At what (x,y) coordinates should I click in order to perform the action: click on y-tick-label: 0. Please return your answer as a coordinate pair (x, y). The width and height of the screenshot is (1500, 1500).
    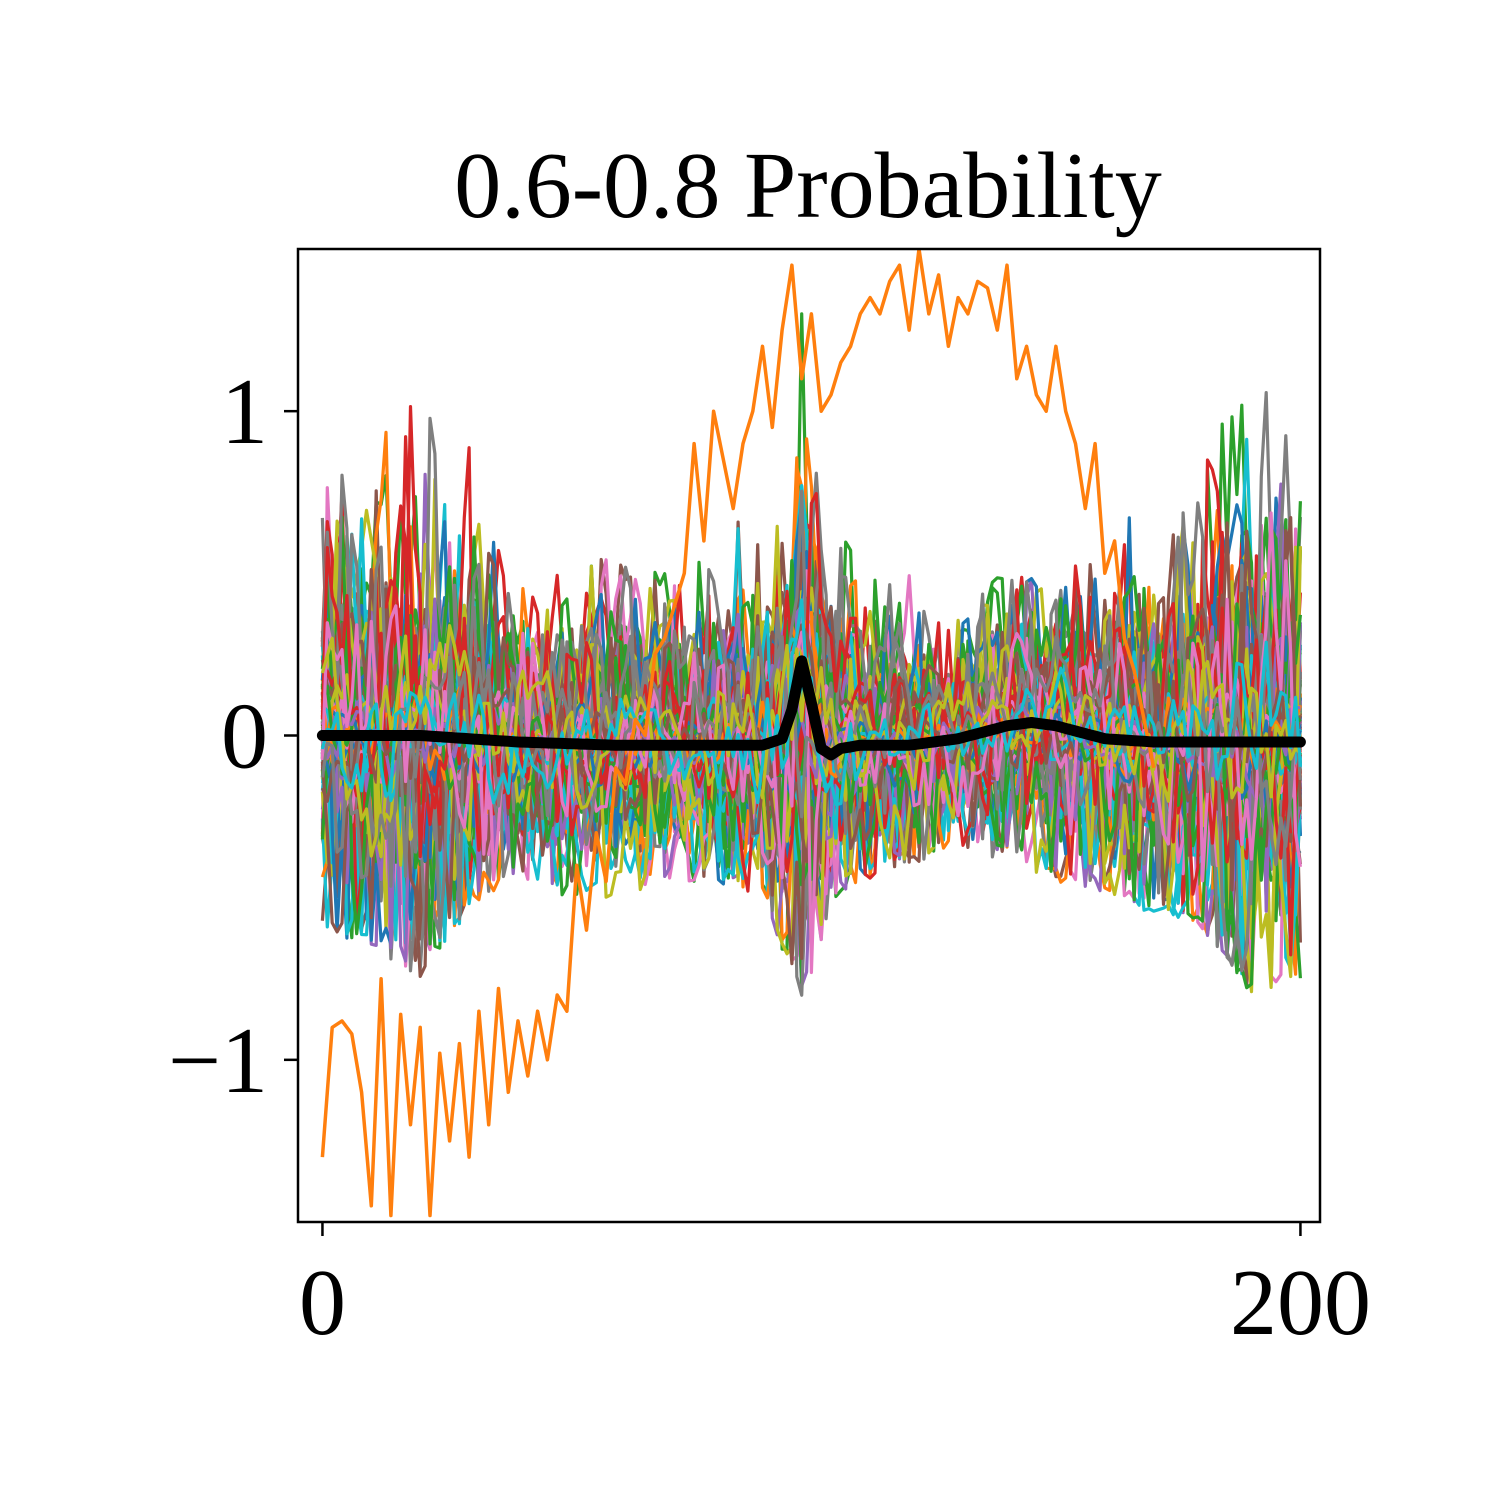
    Looking at the image, I should click on (244, 737).